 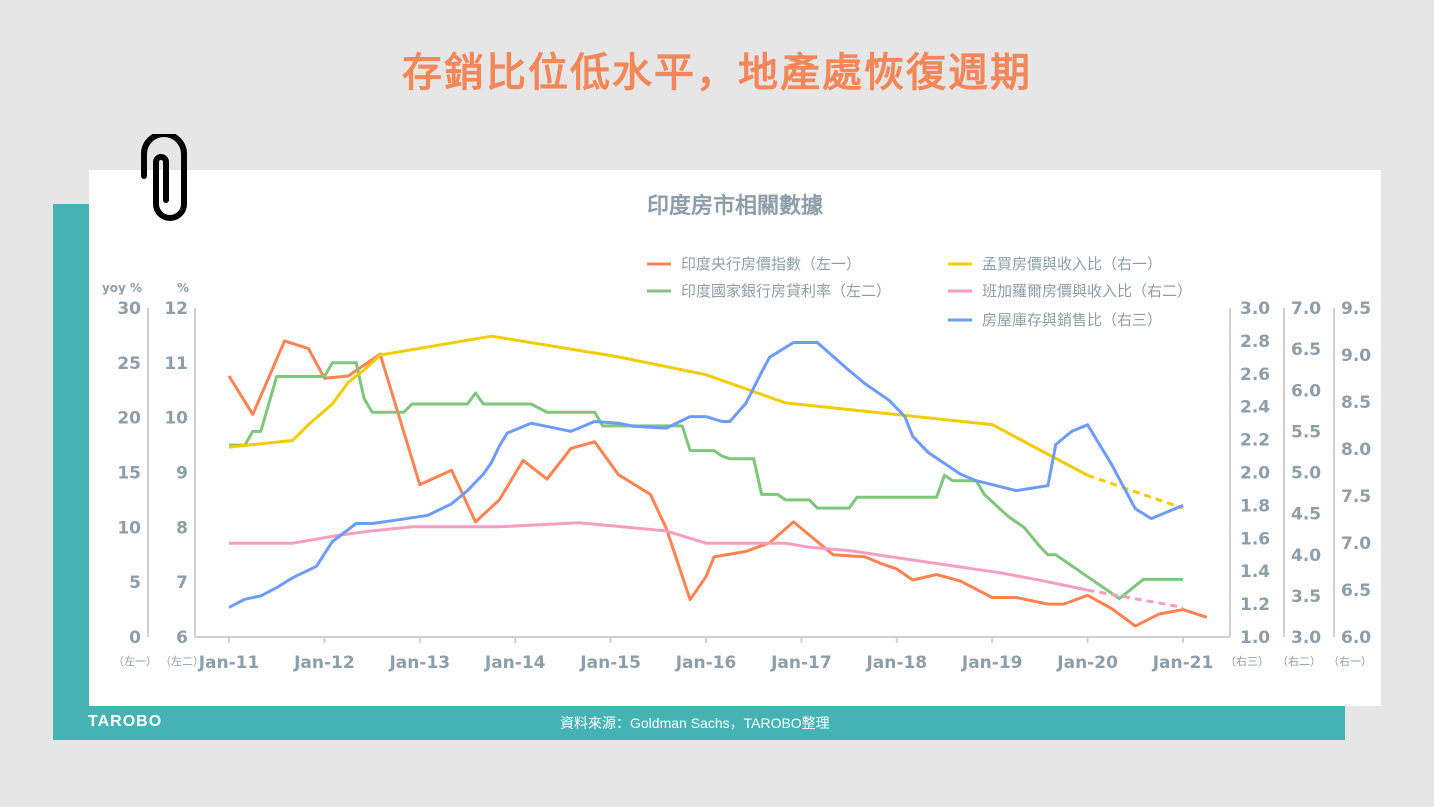 What do you see at coordinates (1306, 309) in the screenshot?
I see `tick-label-right2: 7.0` at bounding box center [1306, 309].